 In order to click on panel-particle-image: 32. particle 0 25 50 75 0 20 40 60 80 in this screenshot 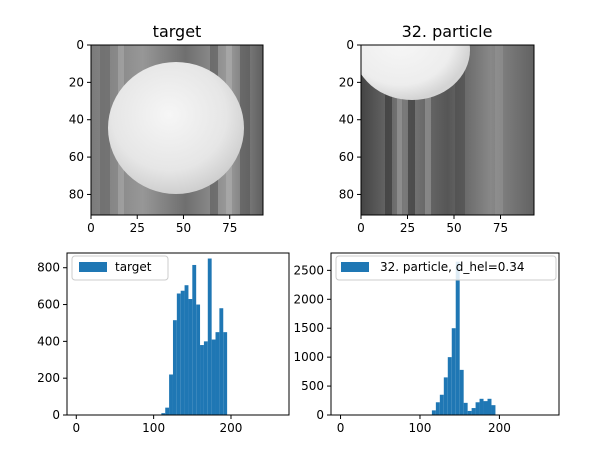, I will do `click(437, 128)`.